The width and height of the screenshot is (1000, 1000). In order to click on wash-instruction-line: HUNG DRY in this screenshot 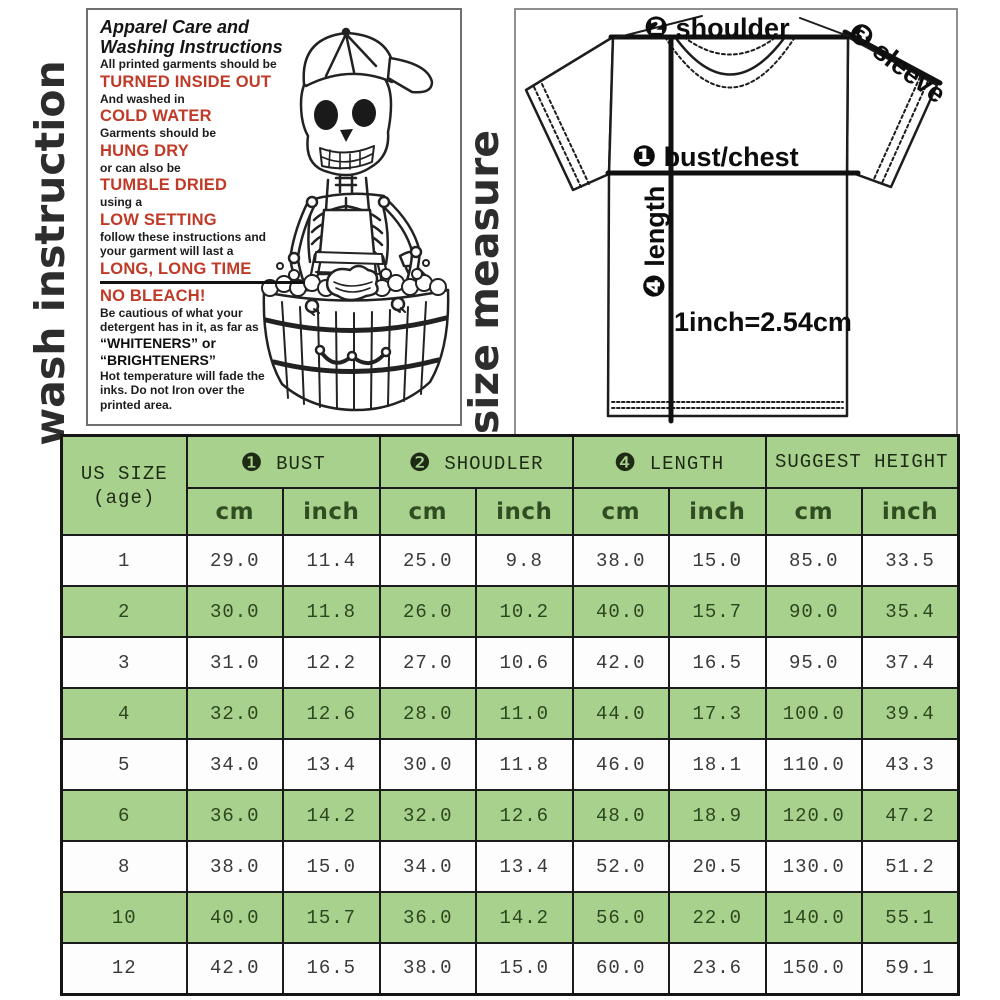, I will do `click(144, 150)`.